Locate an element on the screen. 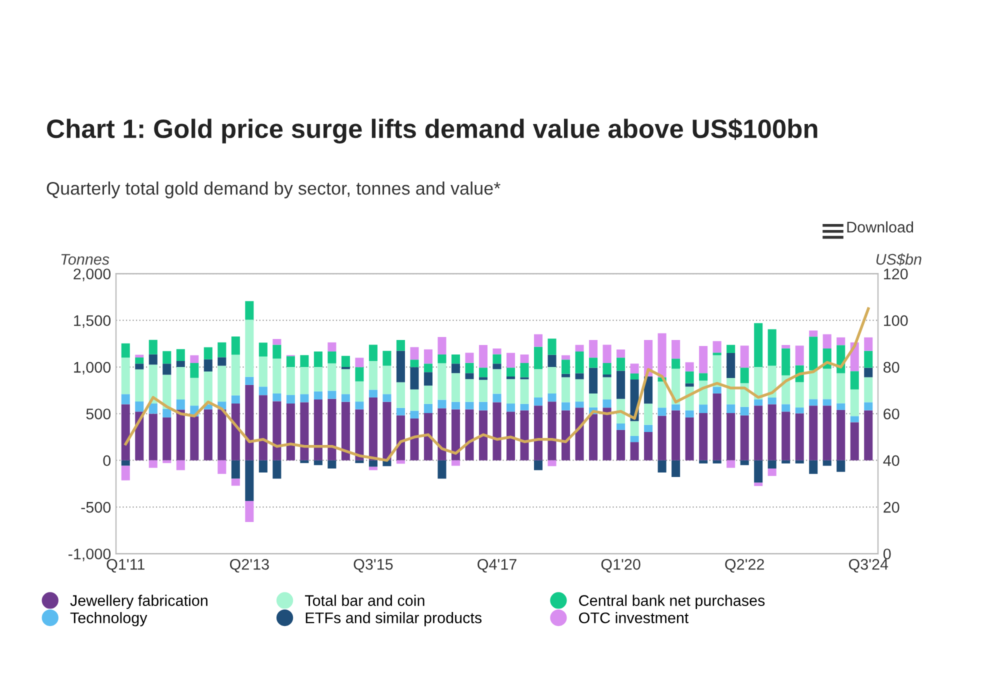 The image size is (1000, 700). y2-tick-label: 120 is located at coordinates (896, 274).